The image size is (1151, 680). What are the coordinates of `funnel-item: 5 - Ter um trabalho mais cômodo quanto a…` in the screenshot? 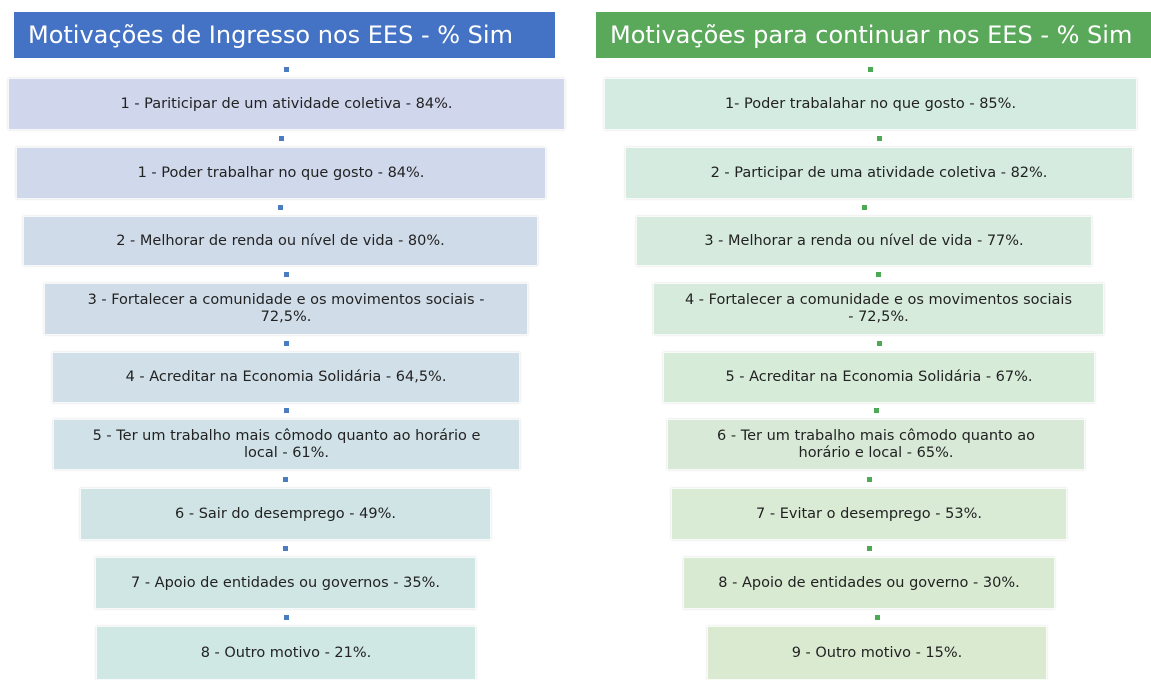 It's located at (286, 444).